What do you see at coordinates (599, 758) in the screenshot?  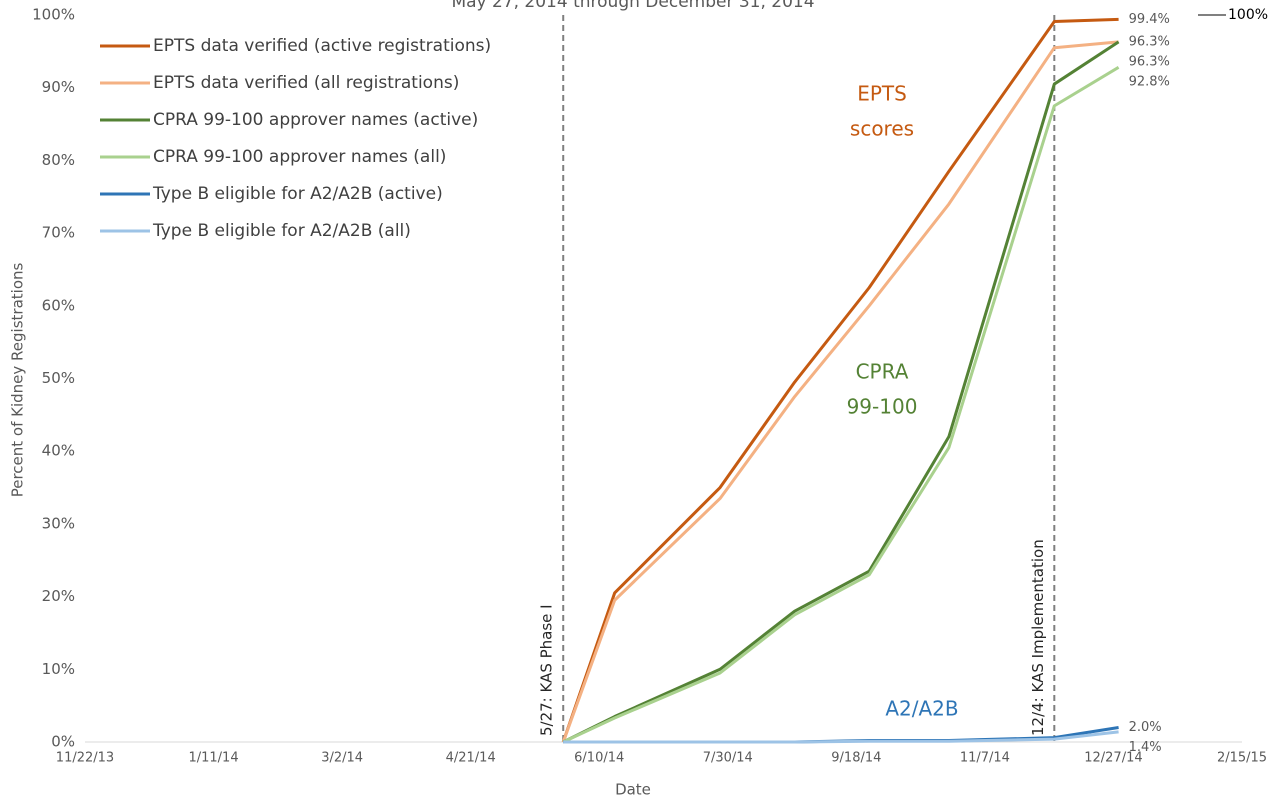 I see `x-tick-label: 6/10/14` at bounding box center [599, 758].